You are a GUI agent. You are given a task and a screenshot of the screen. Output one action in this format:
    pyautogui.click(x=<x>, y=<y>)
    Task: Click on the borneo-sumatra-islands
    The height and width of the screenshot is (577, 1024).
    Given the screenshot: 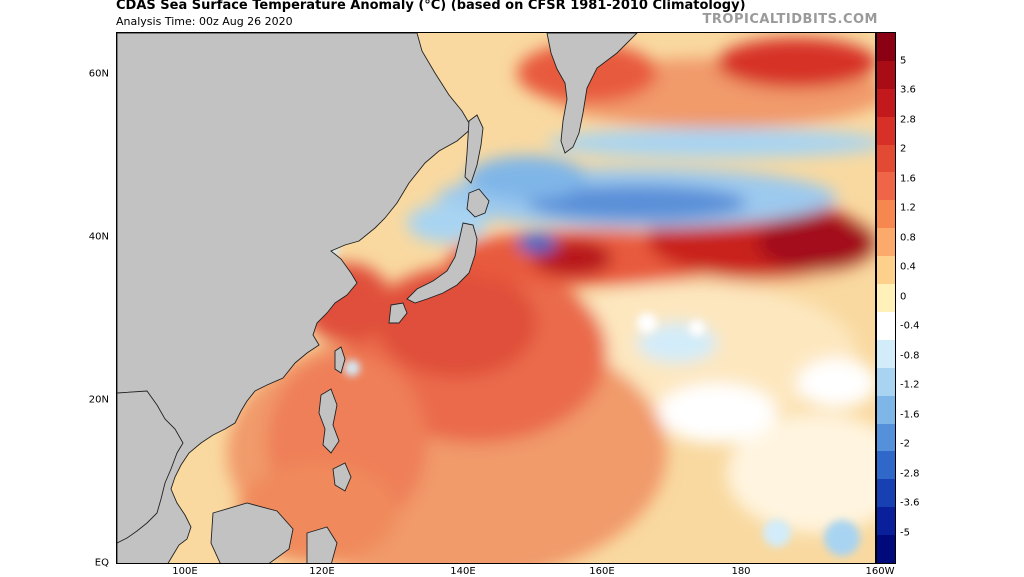 What is the action you would take?
    pyautogui.click(x=274, y=532)
    